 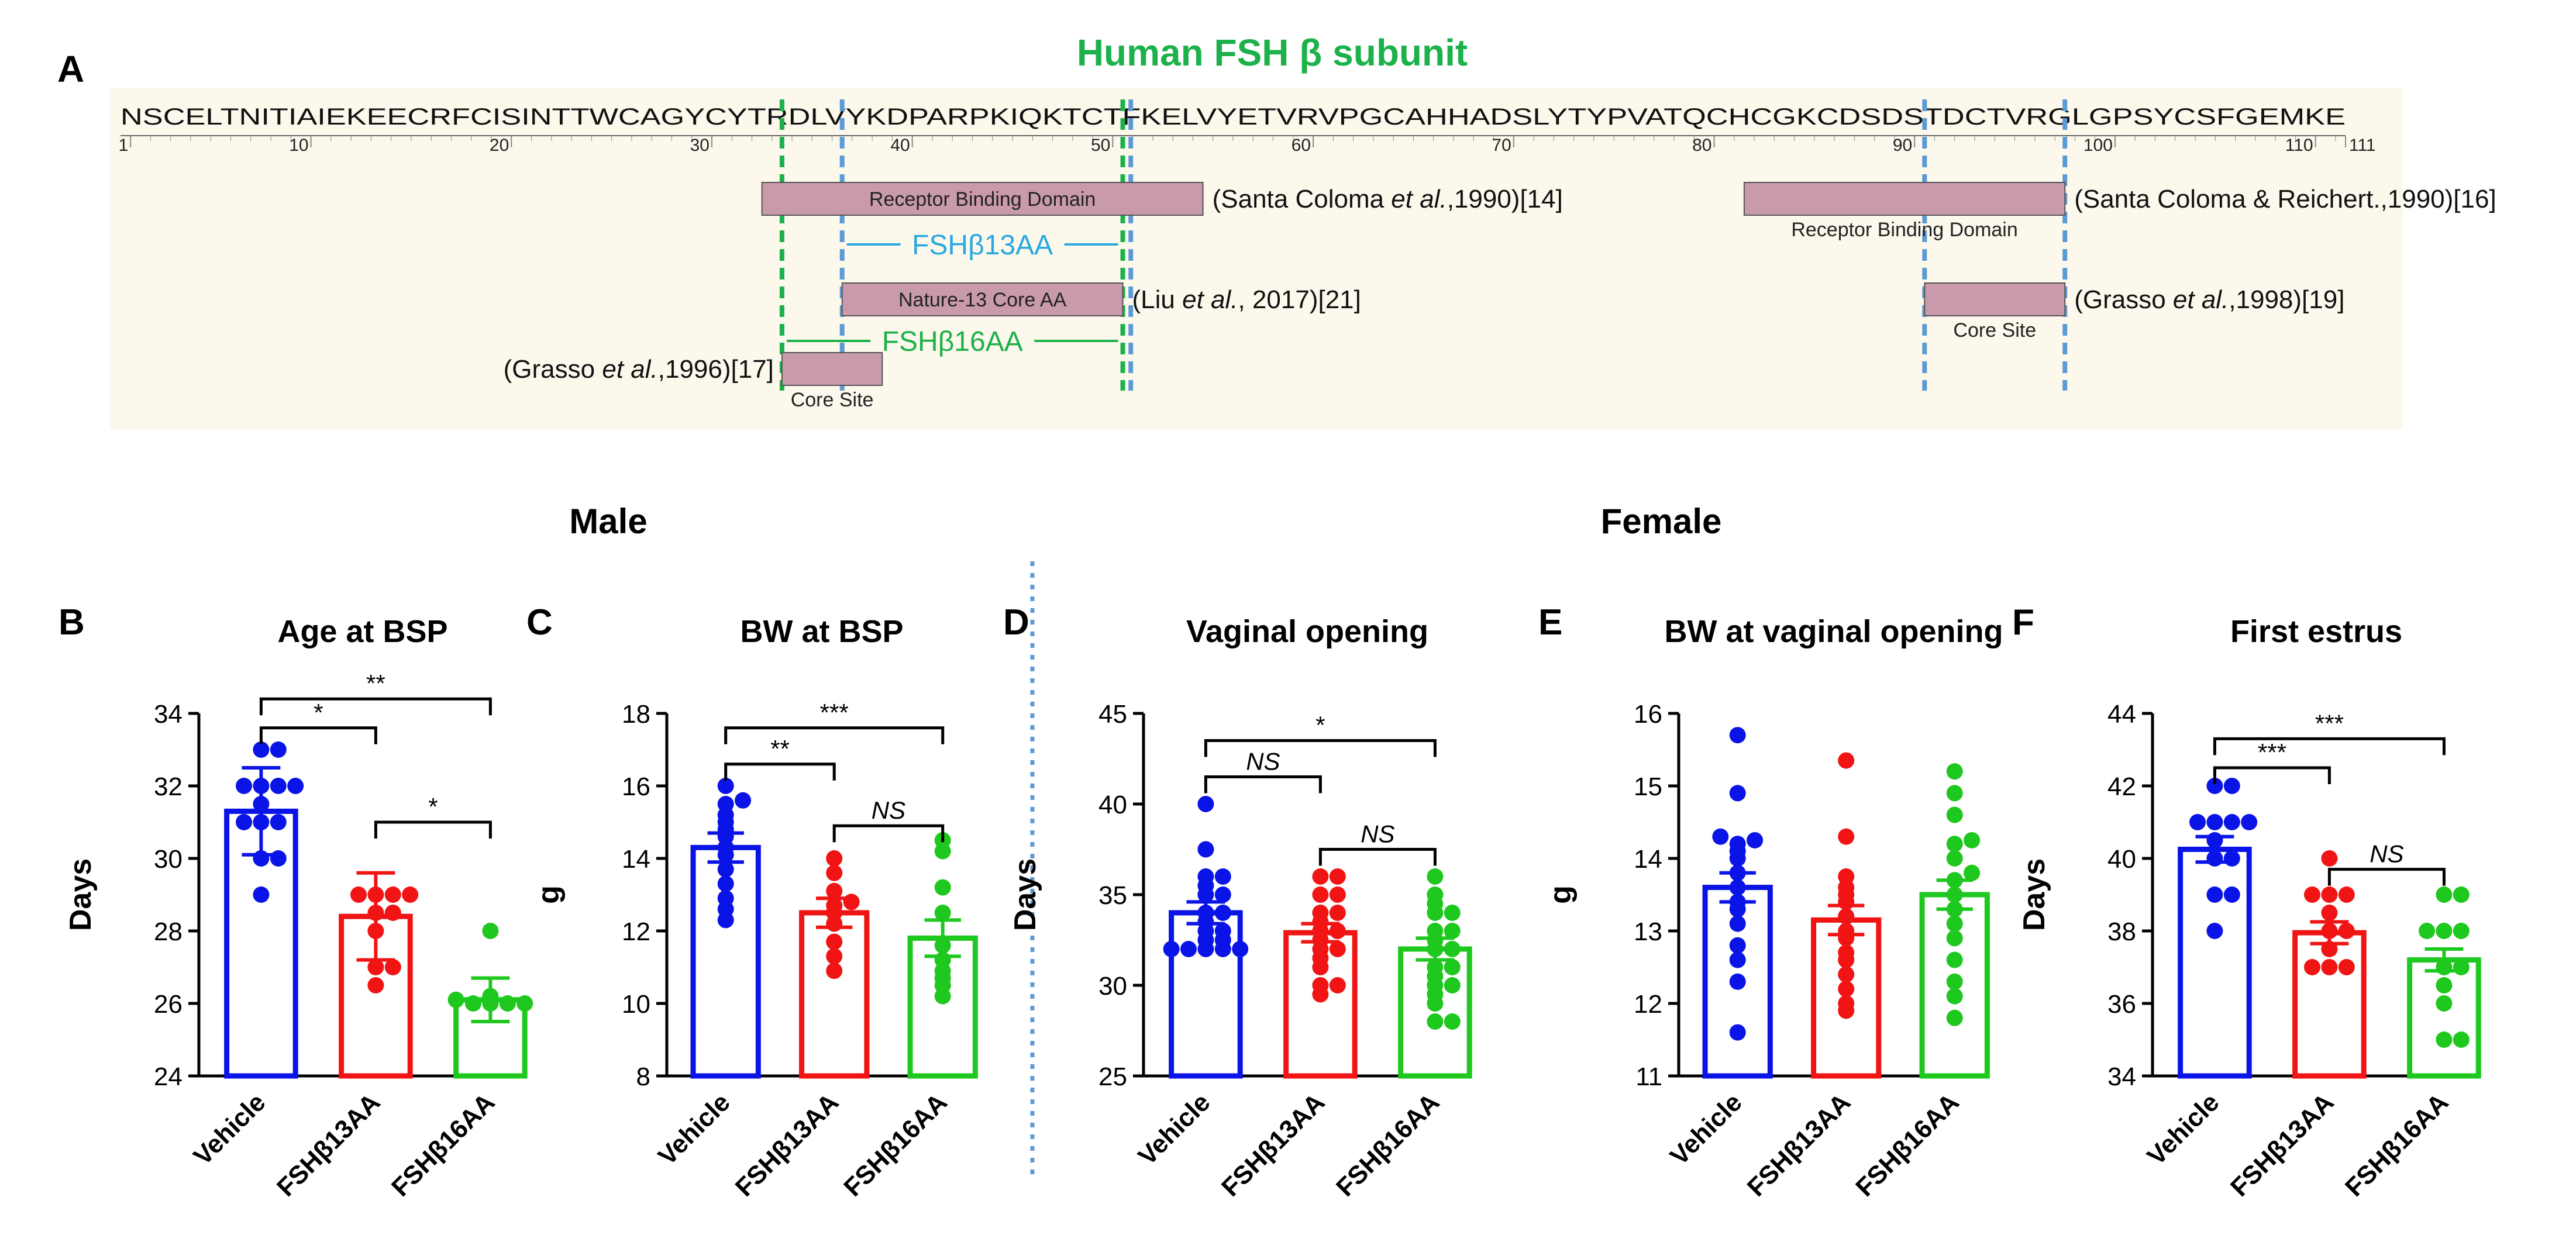 I want to click on citation-text: (Santa Coloma, so click(x=1302, y=199).